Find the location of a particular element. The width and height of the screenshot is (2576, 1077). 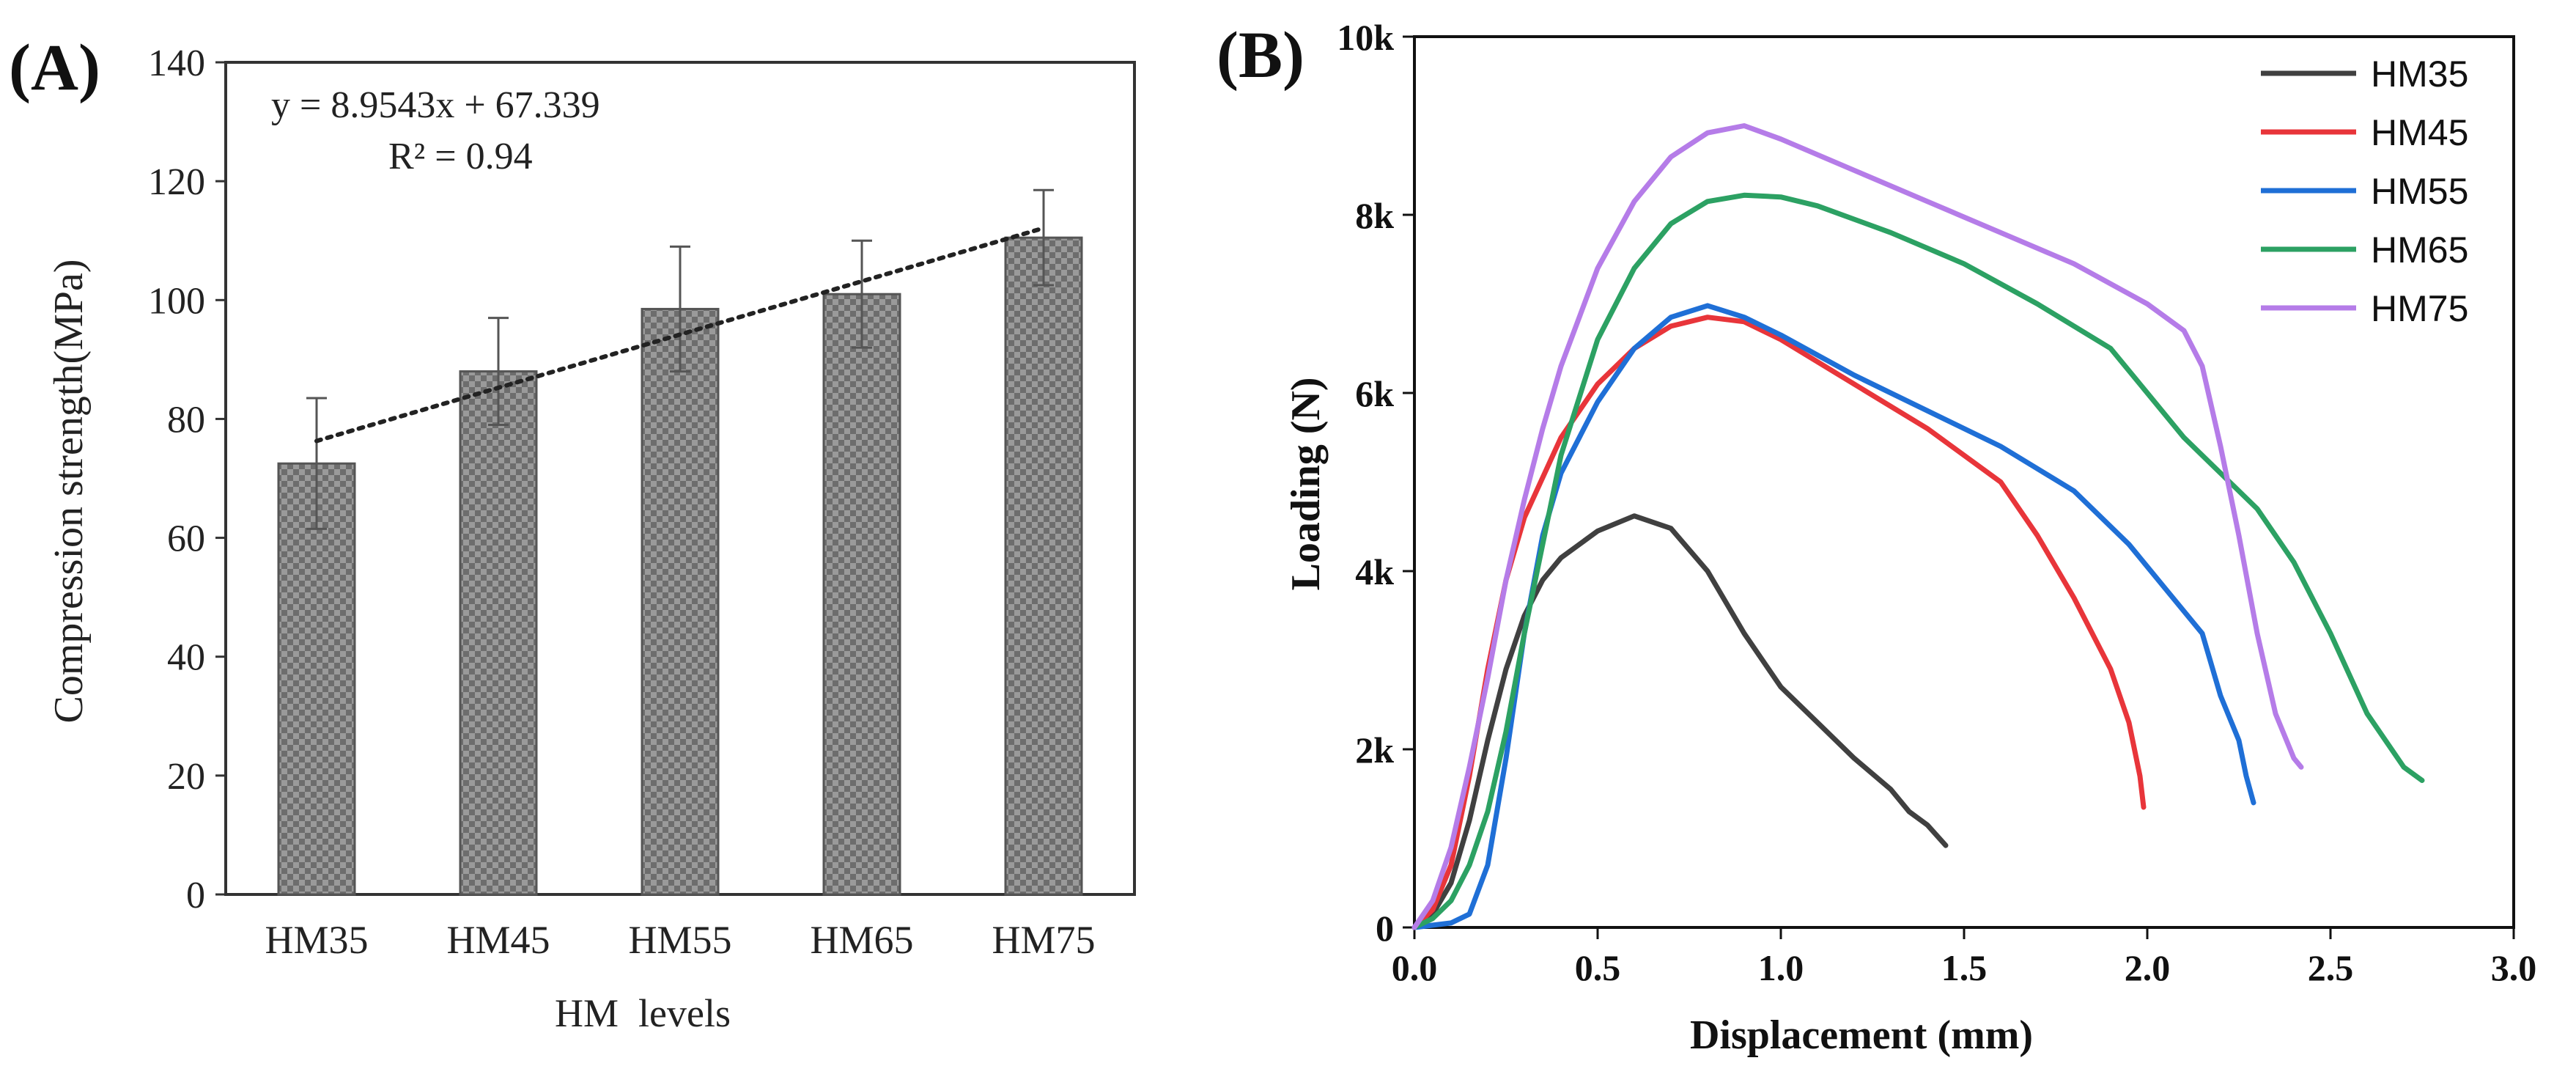

panel-b-y-tick-label: 6k is located at coordinates (1374, 393).